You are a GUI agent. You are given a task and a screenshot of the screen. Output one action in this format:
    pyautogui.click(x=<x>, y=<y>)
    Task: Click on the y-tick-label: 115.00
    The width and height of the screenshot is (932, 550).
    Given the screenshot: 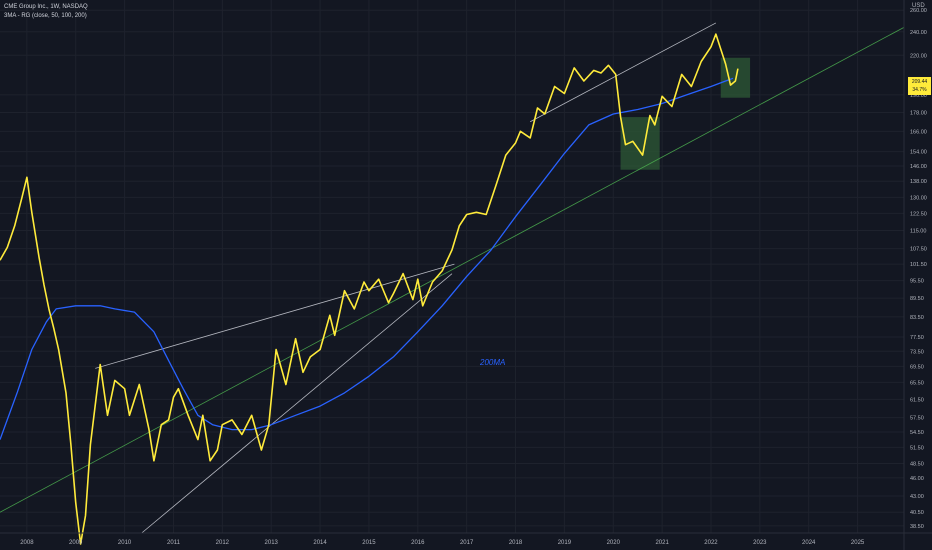 What is the action you would take?
    pyautogui.click(x=918, y=231)
    